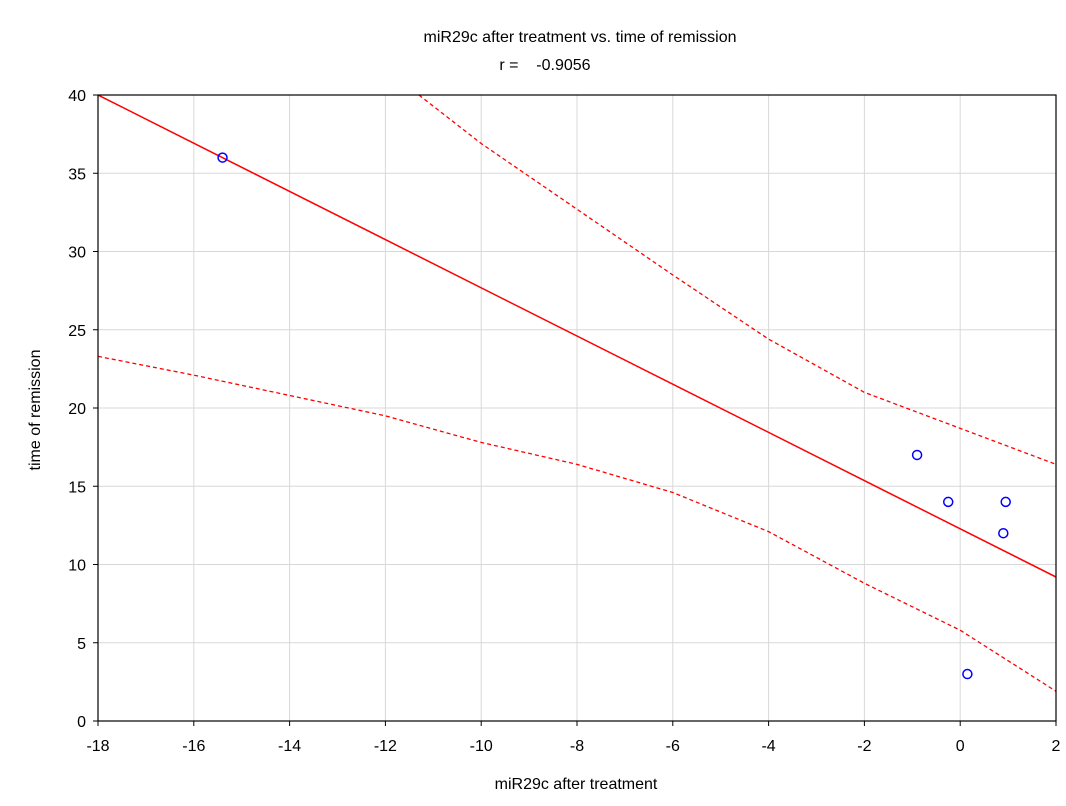 The width and height of the screenshot is (1066, 806). I want to click on y-tick-label: 20, so click(77, 409).